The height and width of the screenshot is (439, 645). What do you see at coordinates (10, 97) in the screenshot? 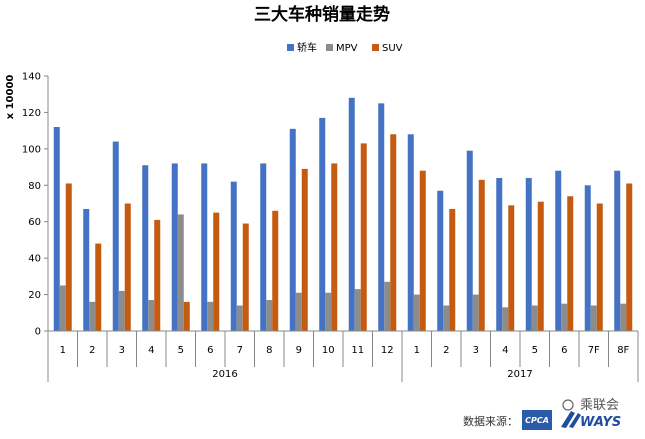
I see `y-axis-label: x 10000` at bounding box center [10, 97].